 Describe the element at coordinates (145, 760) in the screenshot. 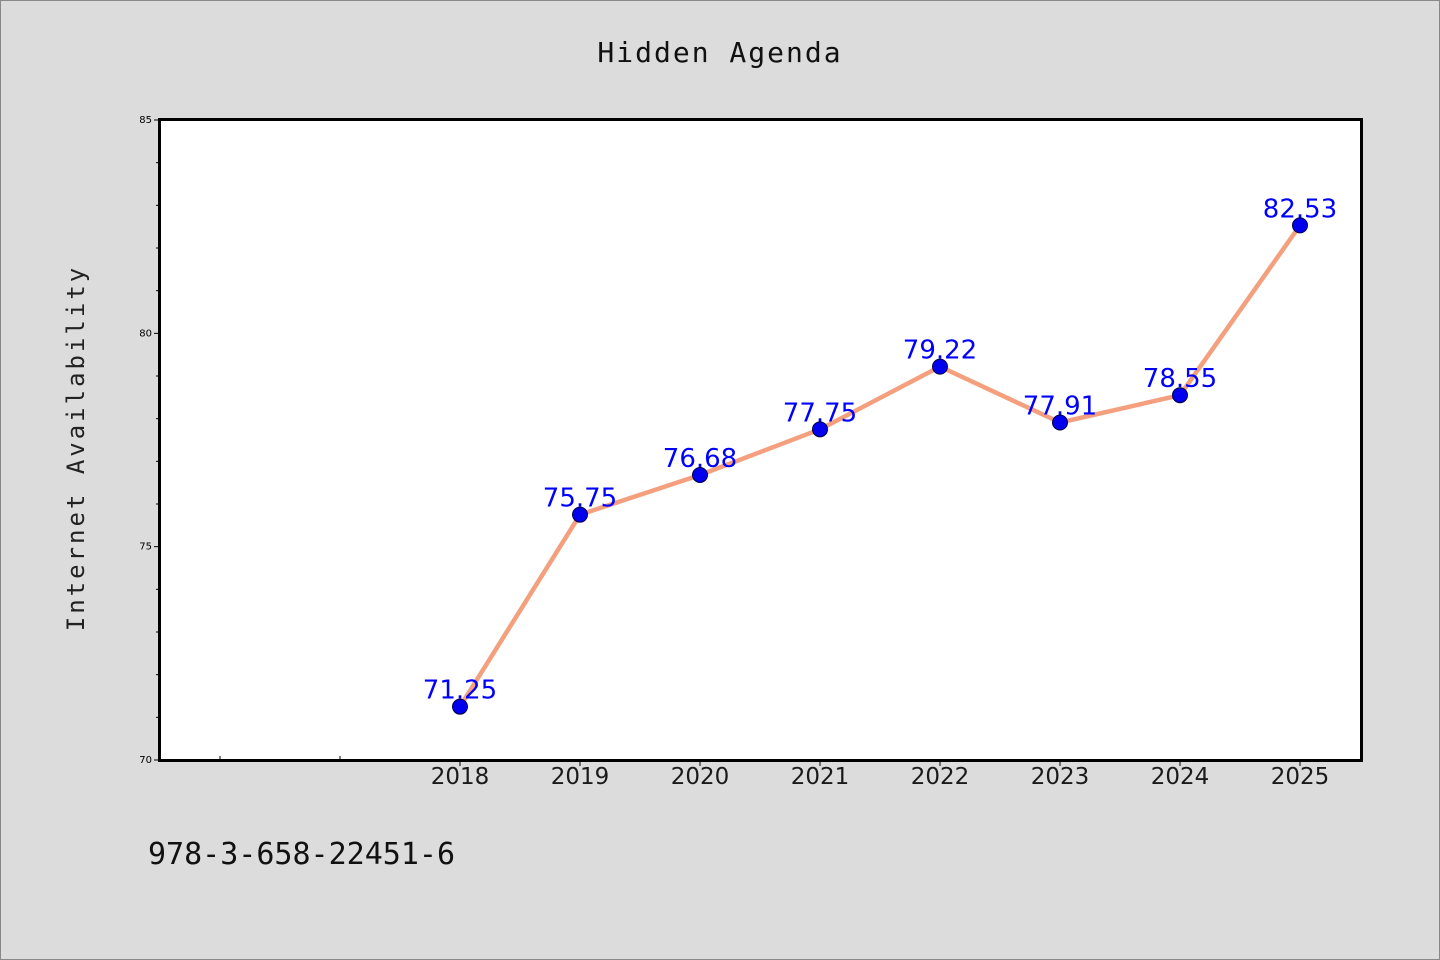

I see `y-tick-label: 70` at that location.